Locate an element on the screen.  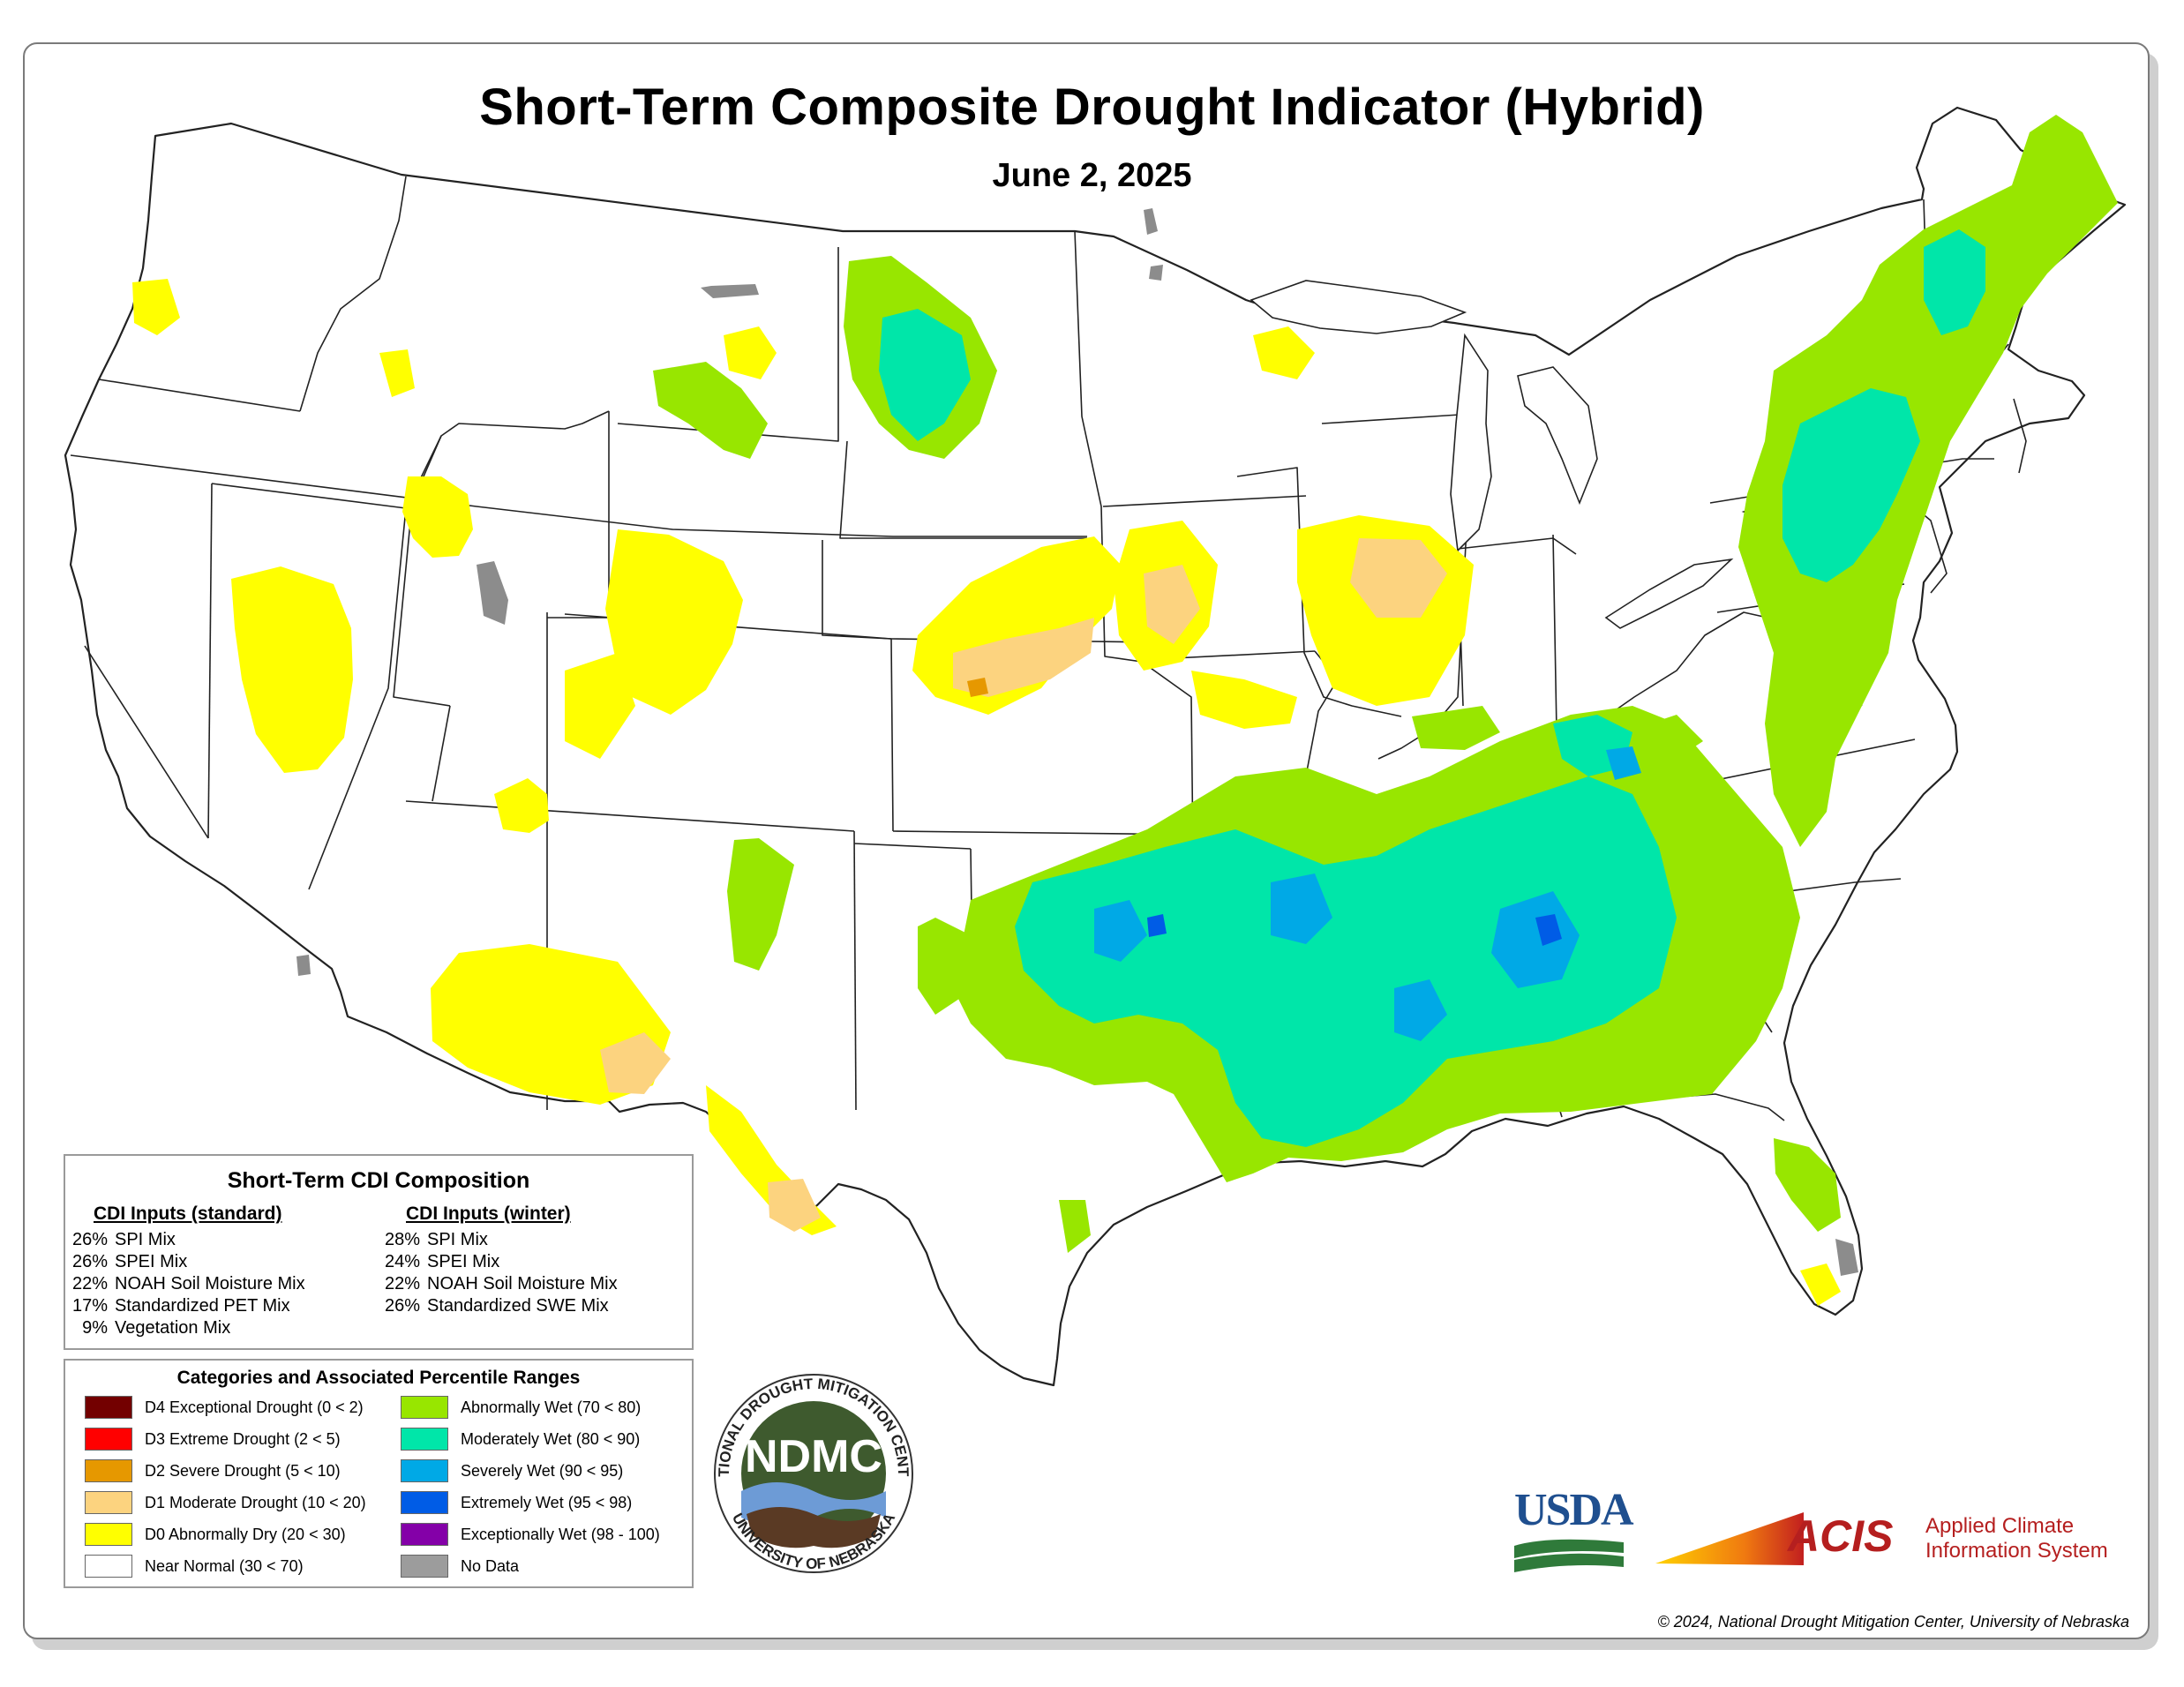
acis-subtitle: Applied Climate Information System is located at coordinates (2017, 1538).